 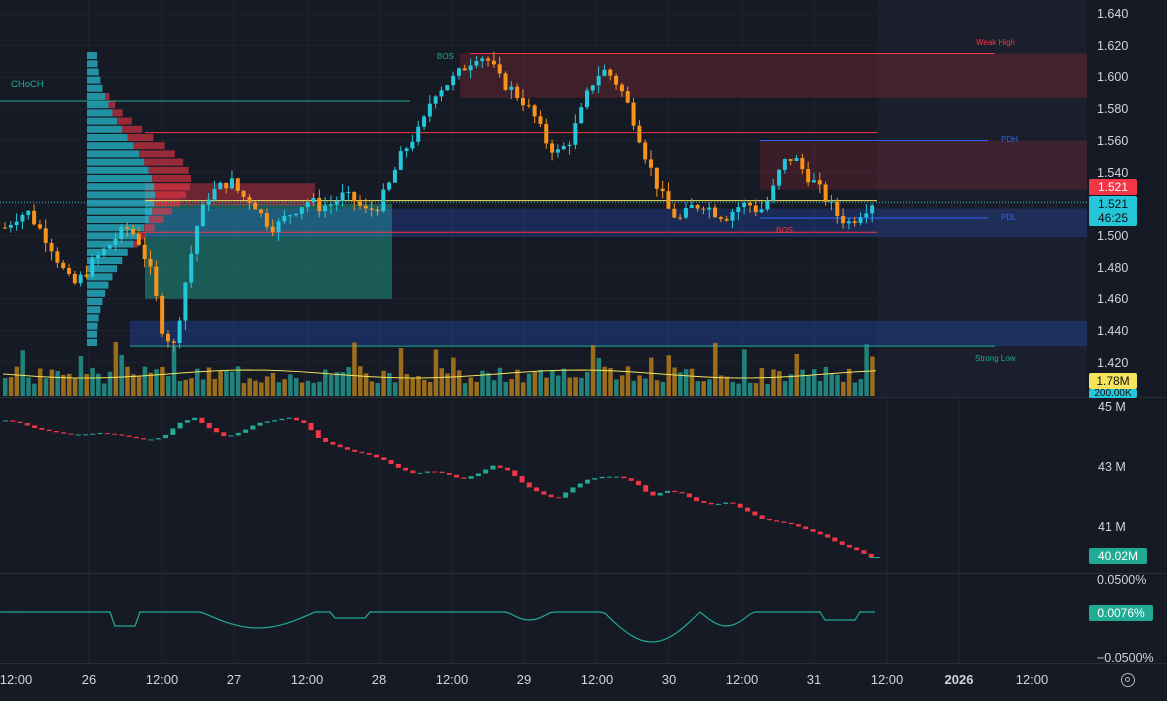 I want to click on supply-zone, so click(x=773, y=75).